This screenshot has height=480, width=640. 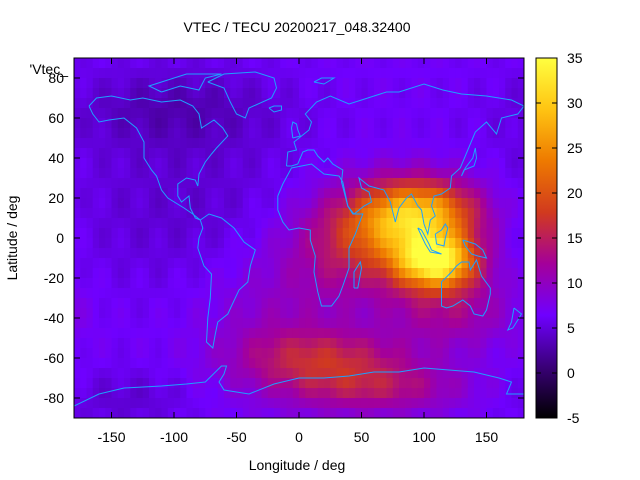 I want to click on colorbar-tick-label: 0, so click(x=571, y=373).